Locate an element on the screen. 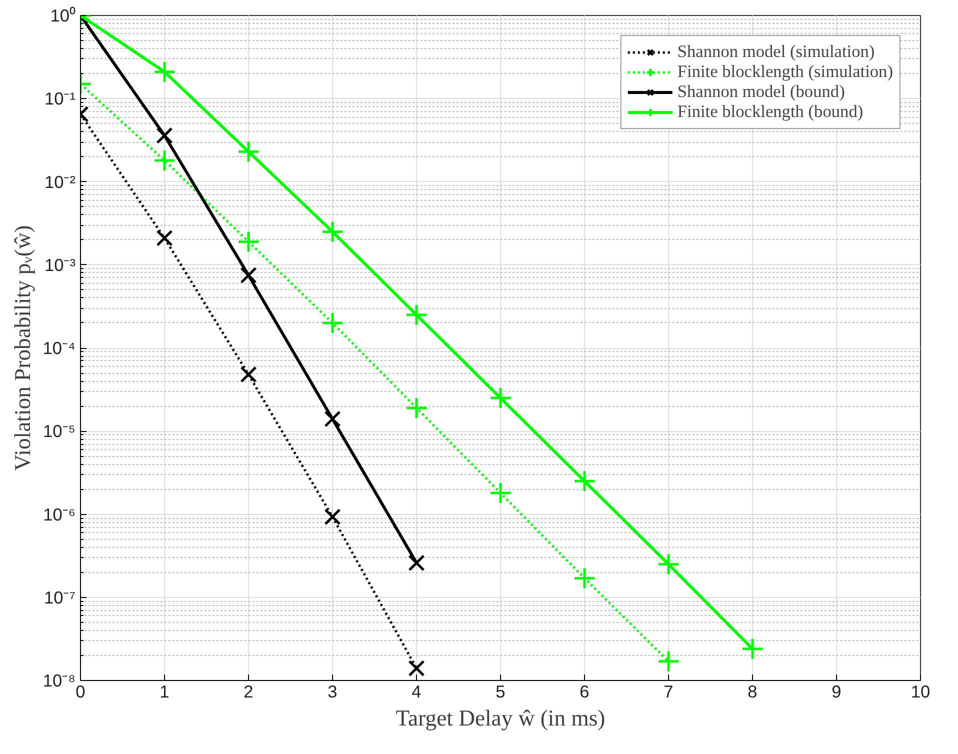 This screenshot has width=958, height=754. legend-label: Finite blocklength (simulation) is located at coordinates (785, 72).